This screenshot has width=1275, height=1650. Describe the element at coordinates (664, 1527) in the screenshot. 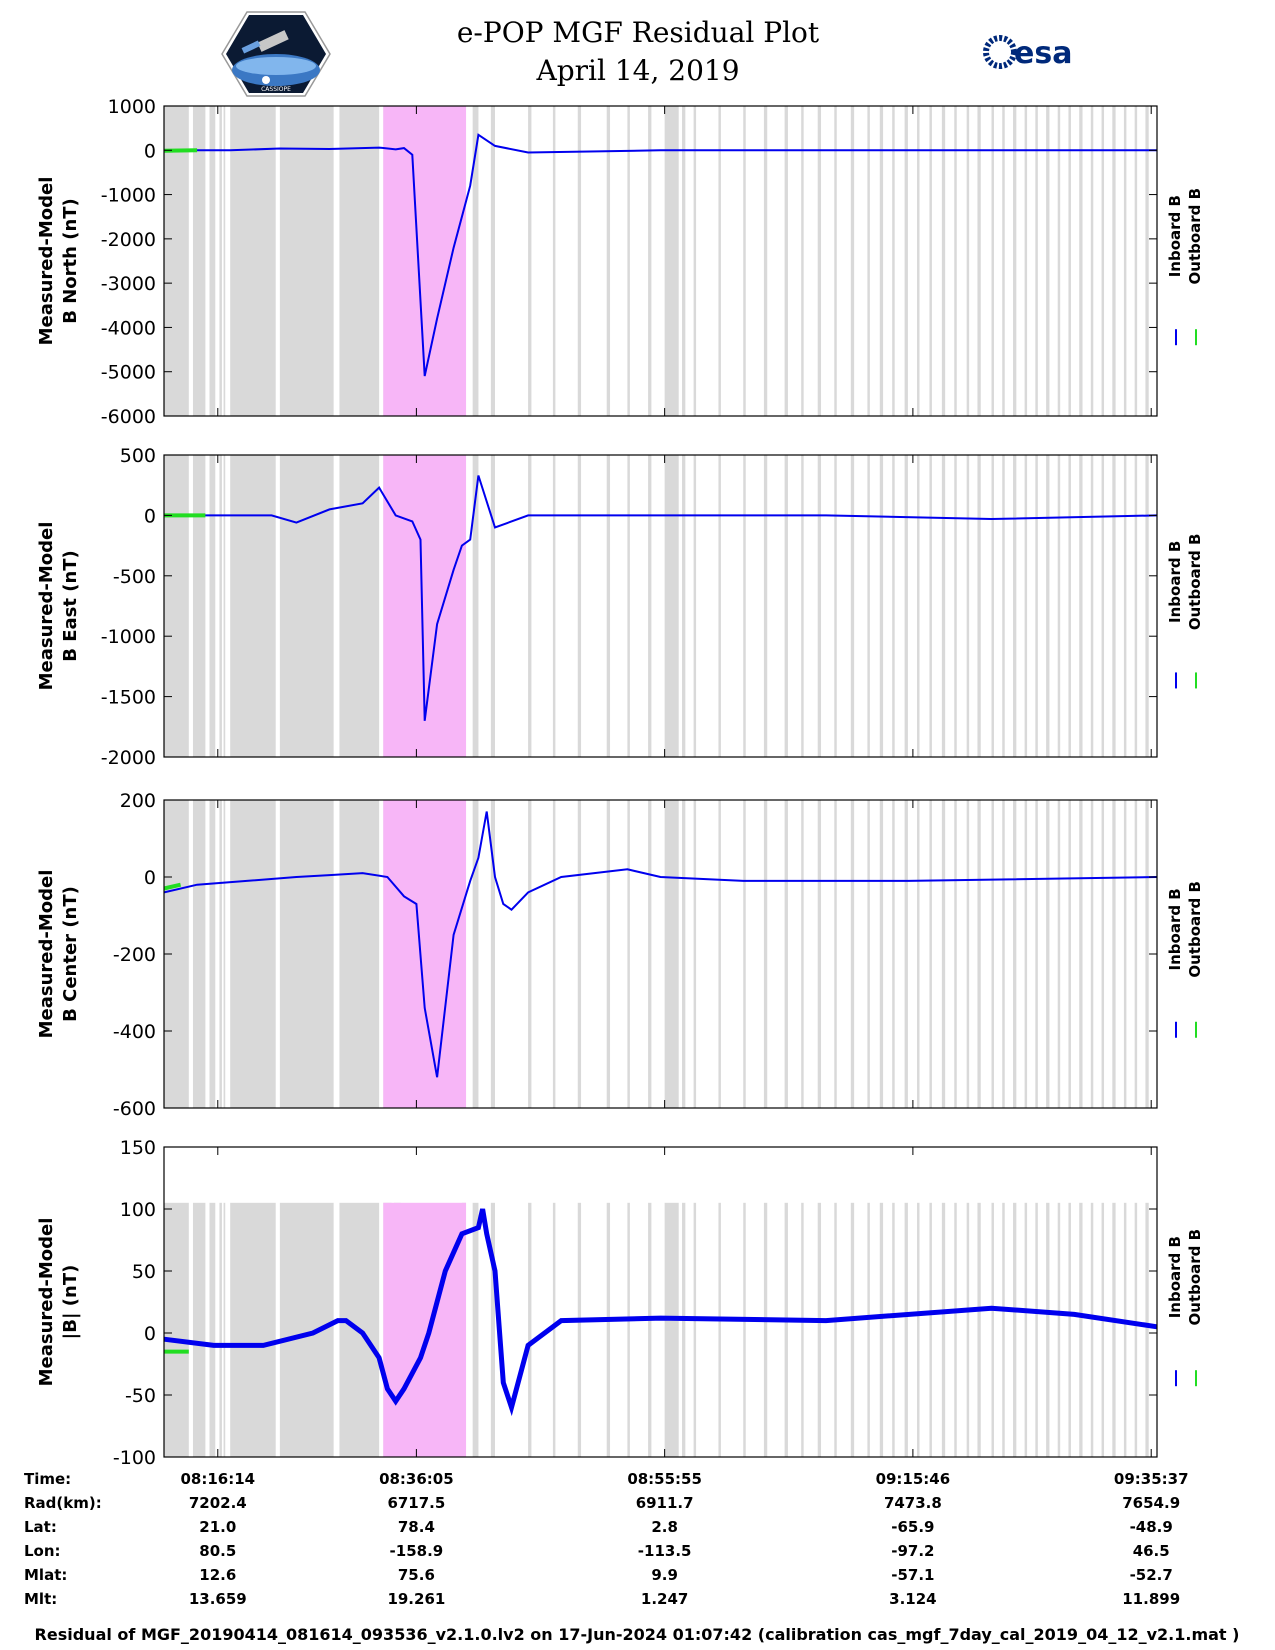

I see `ephemeris-value: 2.8` at that location.